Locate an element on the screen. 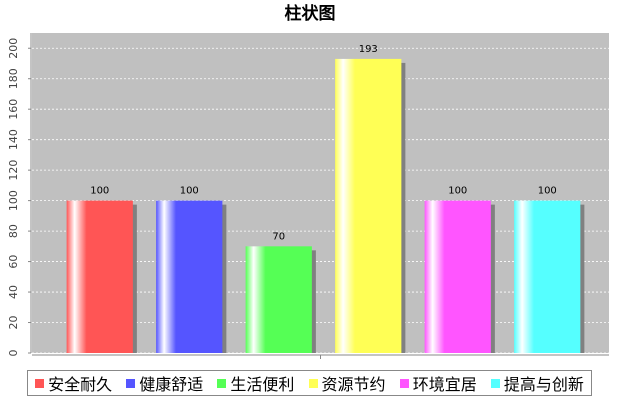 The image size is (620, 400). legend-item: 生活便利 is located at coordinates (255, 383).